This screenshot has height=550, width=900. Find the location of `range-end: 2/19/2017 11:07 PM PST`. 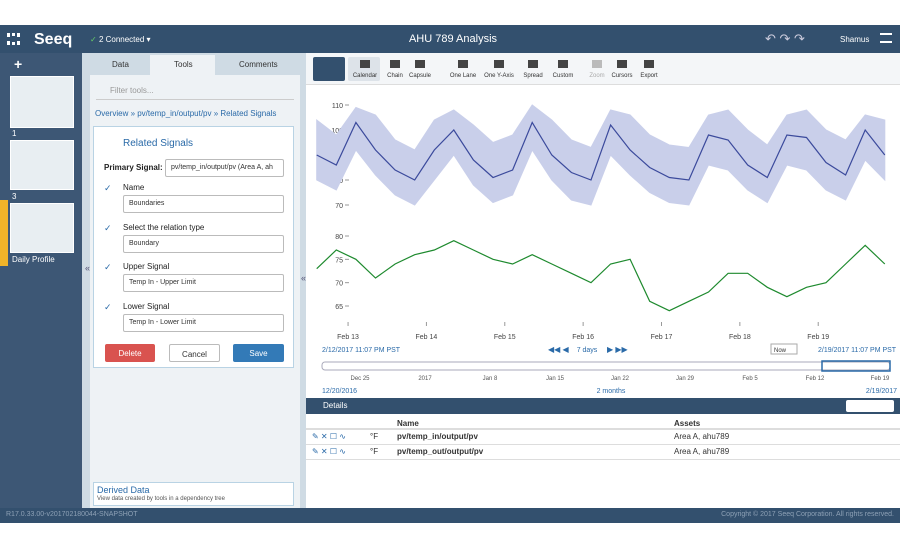

range-end: 2/19/2017 11:07 PM PST is located at coordinates (857, 350).